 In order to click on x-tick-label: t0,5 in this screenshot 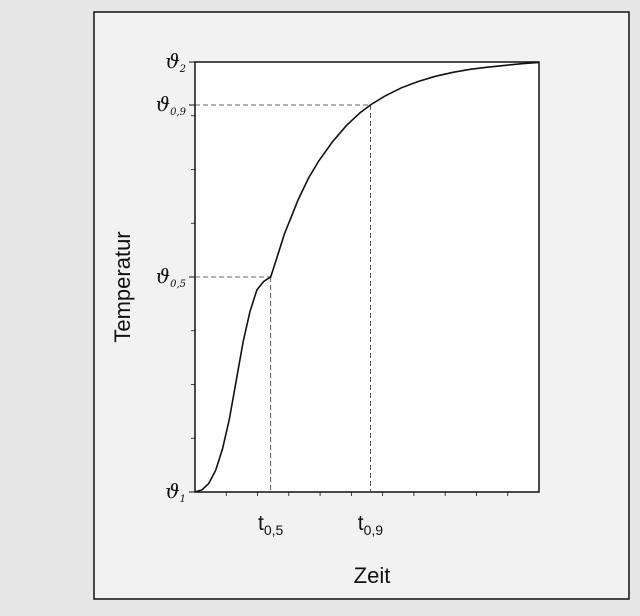, I will do `click(271, 525)`.